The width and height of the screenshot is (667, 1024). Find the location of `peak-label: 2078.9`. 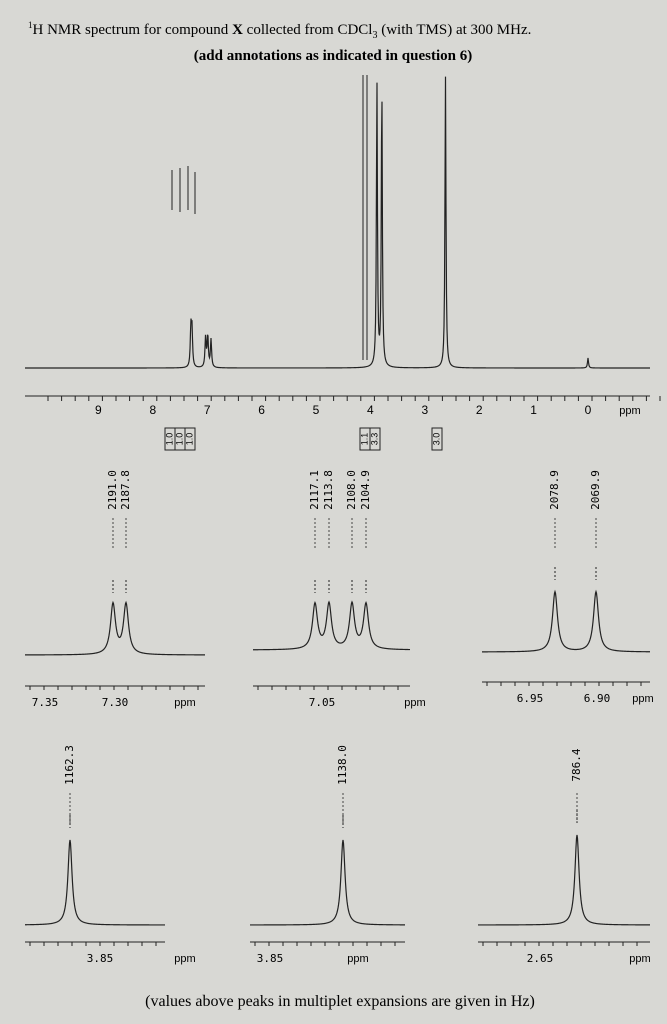

peak-label: 2078.9 is located at coordinates (554, 490).